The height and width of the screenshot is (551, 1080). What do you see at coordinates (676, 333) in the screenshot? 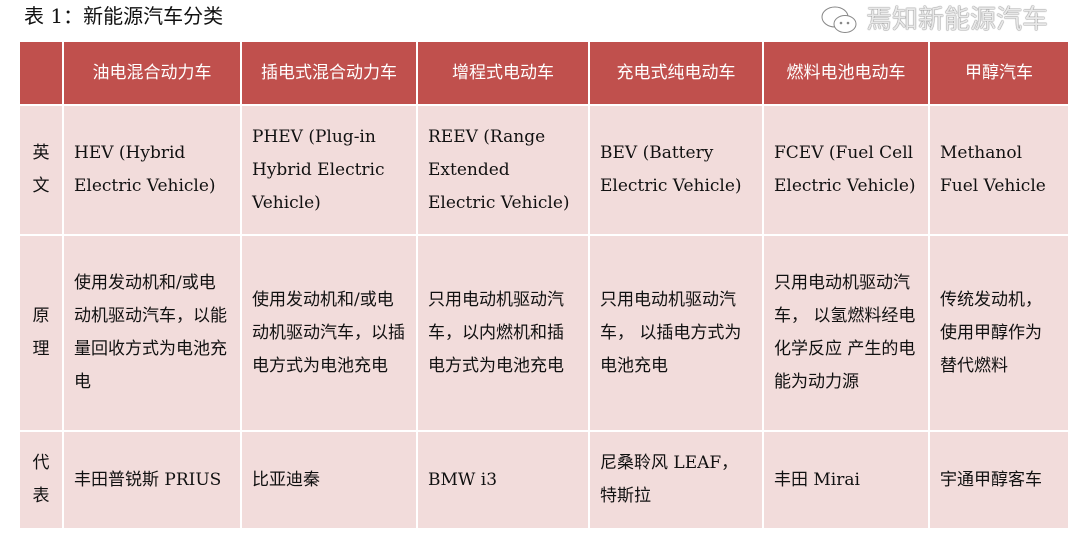
I see `table-cell: 只用电动机驱动汽车， 以插电方式为电池充电` at bounding box center [676, 333].